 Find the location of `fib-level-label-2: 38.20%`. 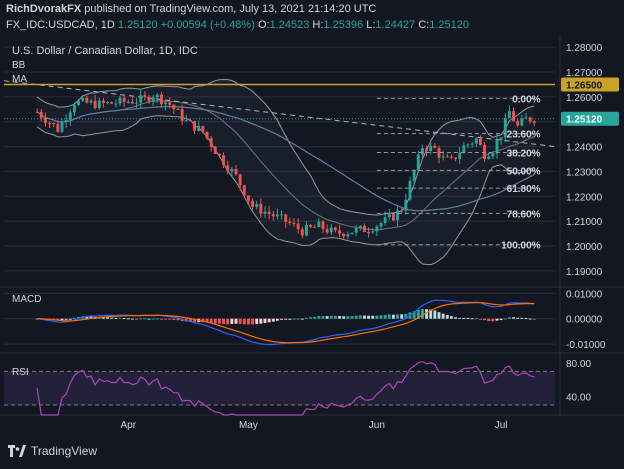

fib-level-label-2: 38.20% is located at coordinates (524, 154).